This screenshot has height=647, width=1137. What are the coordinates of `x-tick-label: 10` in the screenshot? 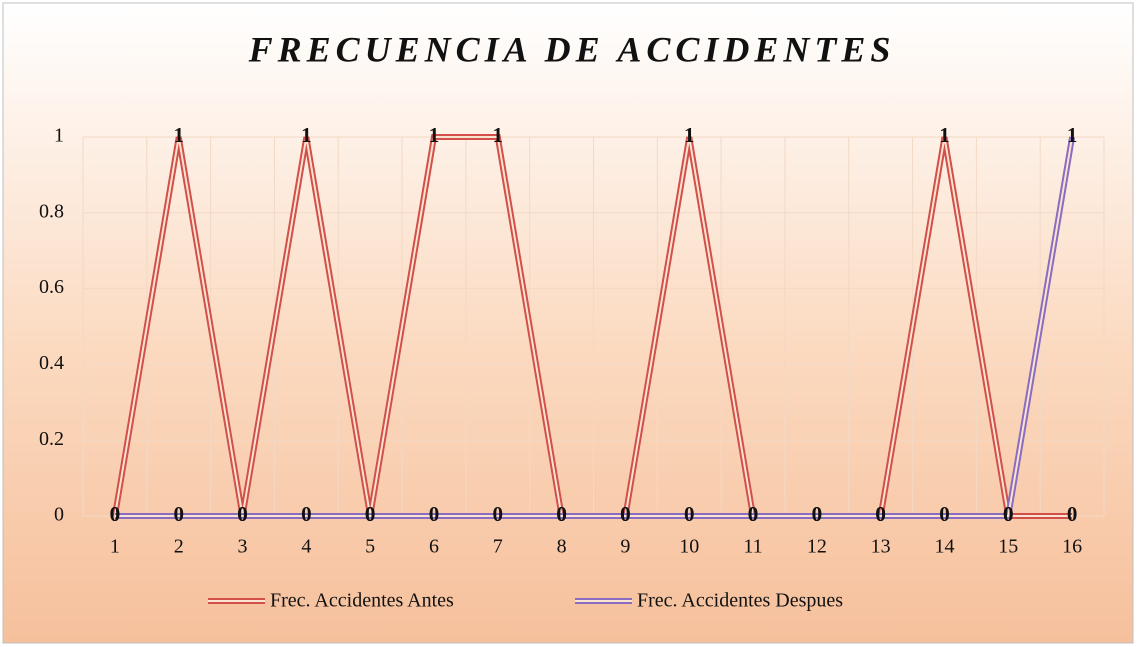 It's located at (689, 547).